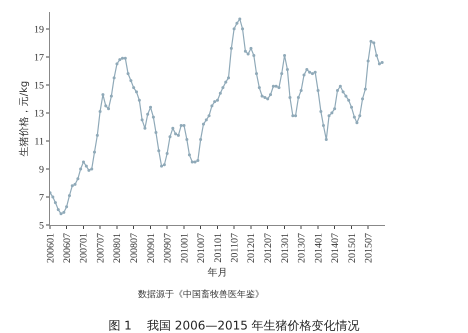  I want to click on x-tick-label: 201501, so click(352, 248).